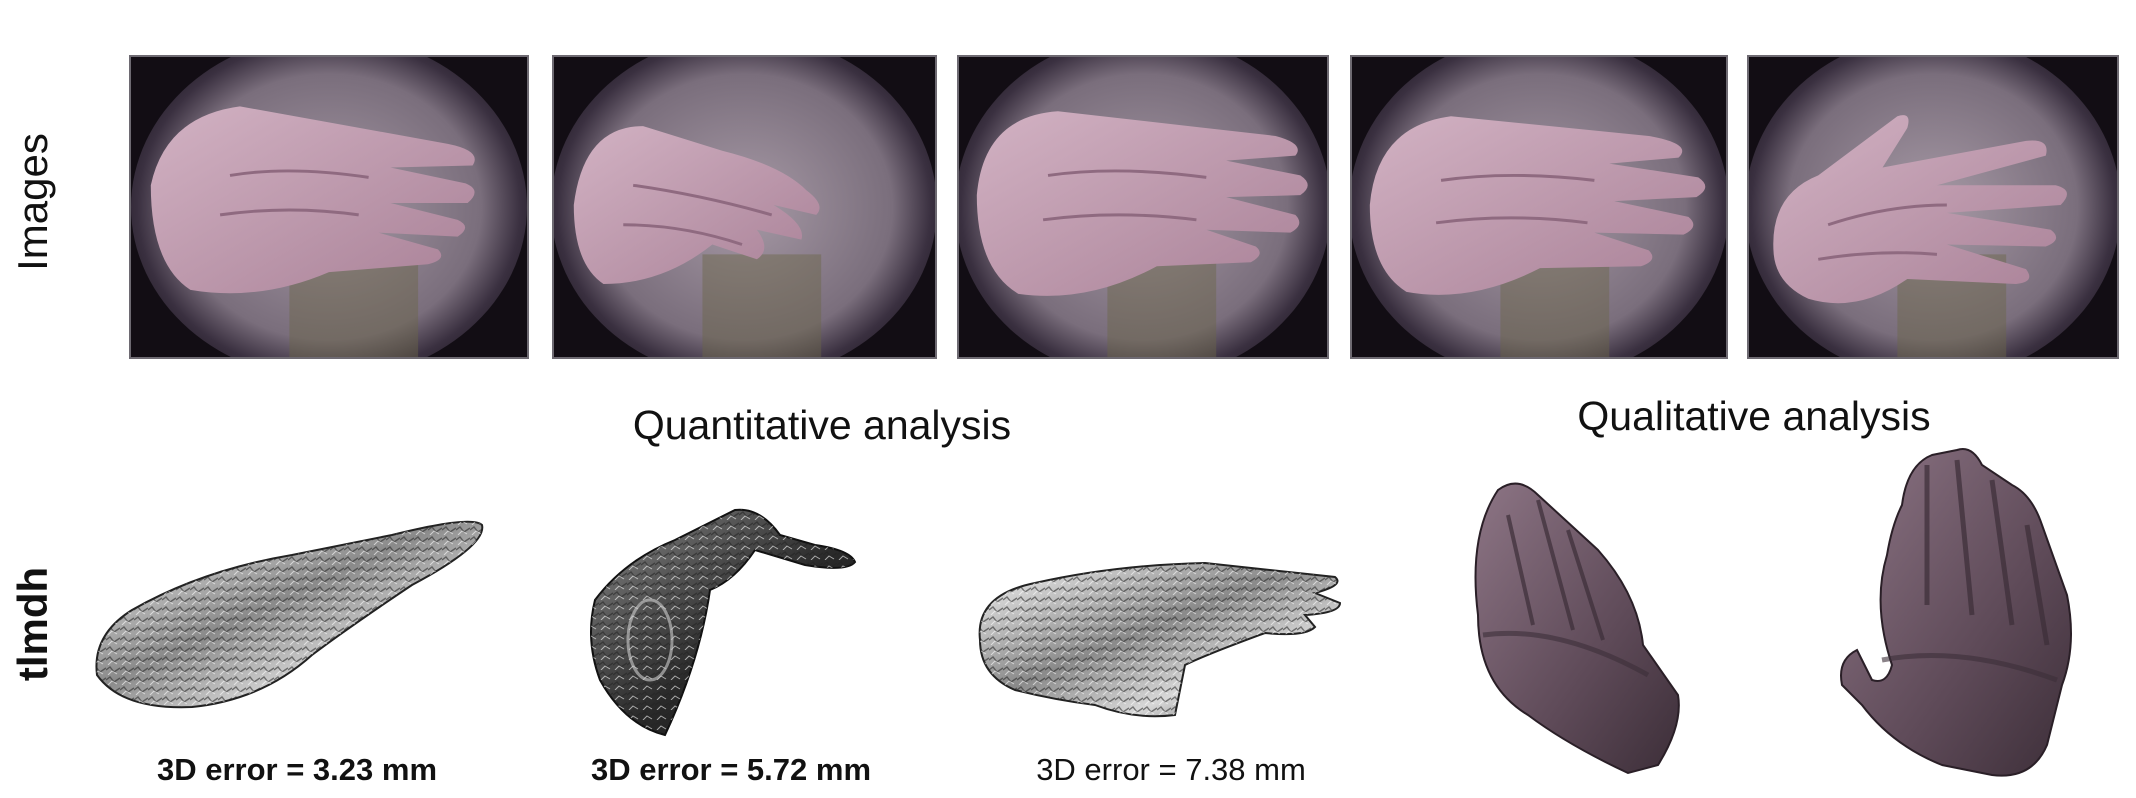  I want to click on error-caption-3: 3D error = 7.38 mm, so click(1171, 770).